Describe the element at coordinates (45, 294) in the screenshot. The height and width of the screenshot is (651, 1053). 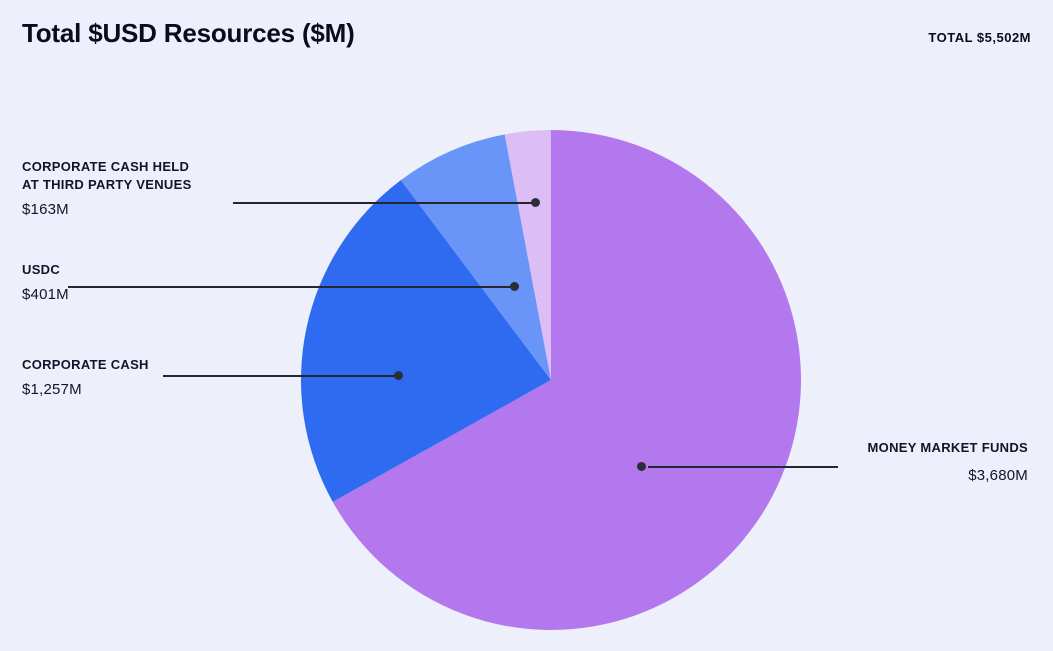
I see `callout-usdc-value: $401M` at that location.